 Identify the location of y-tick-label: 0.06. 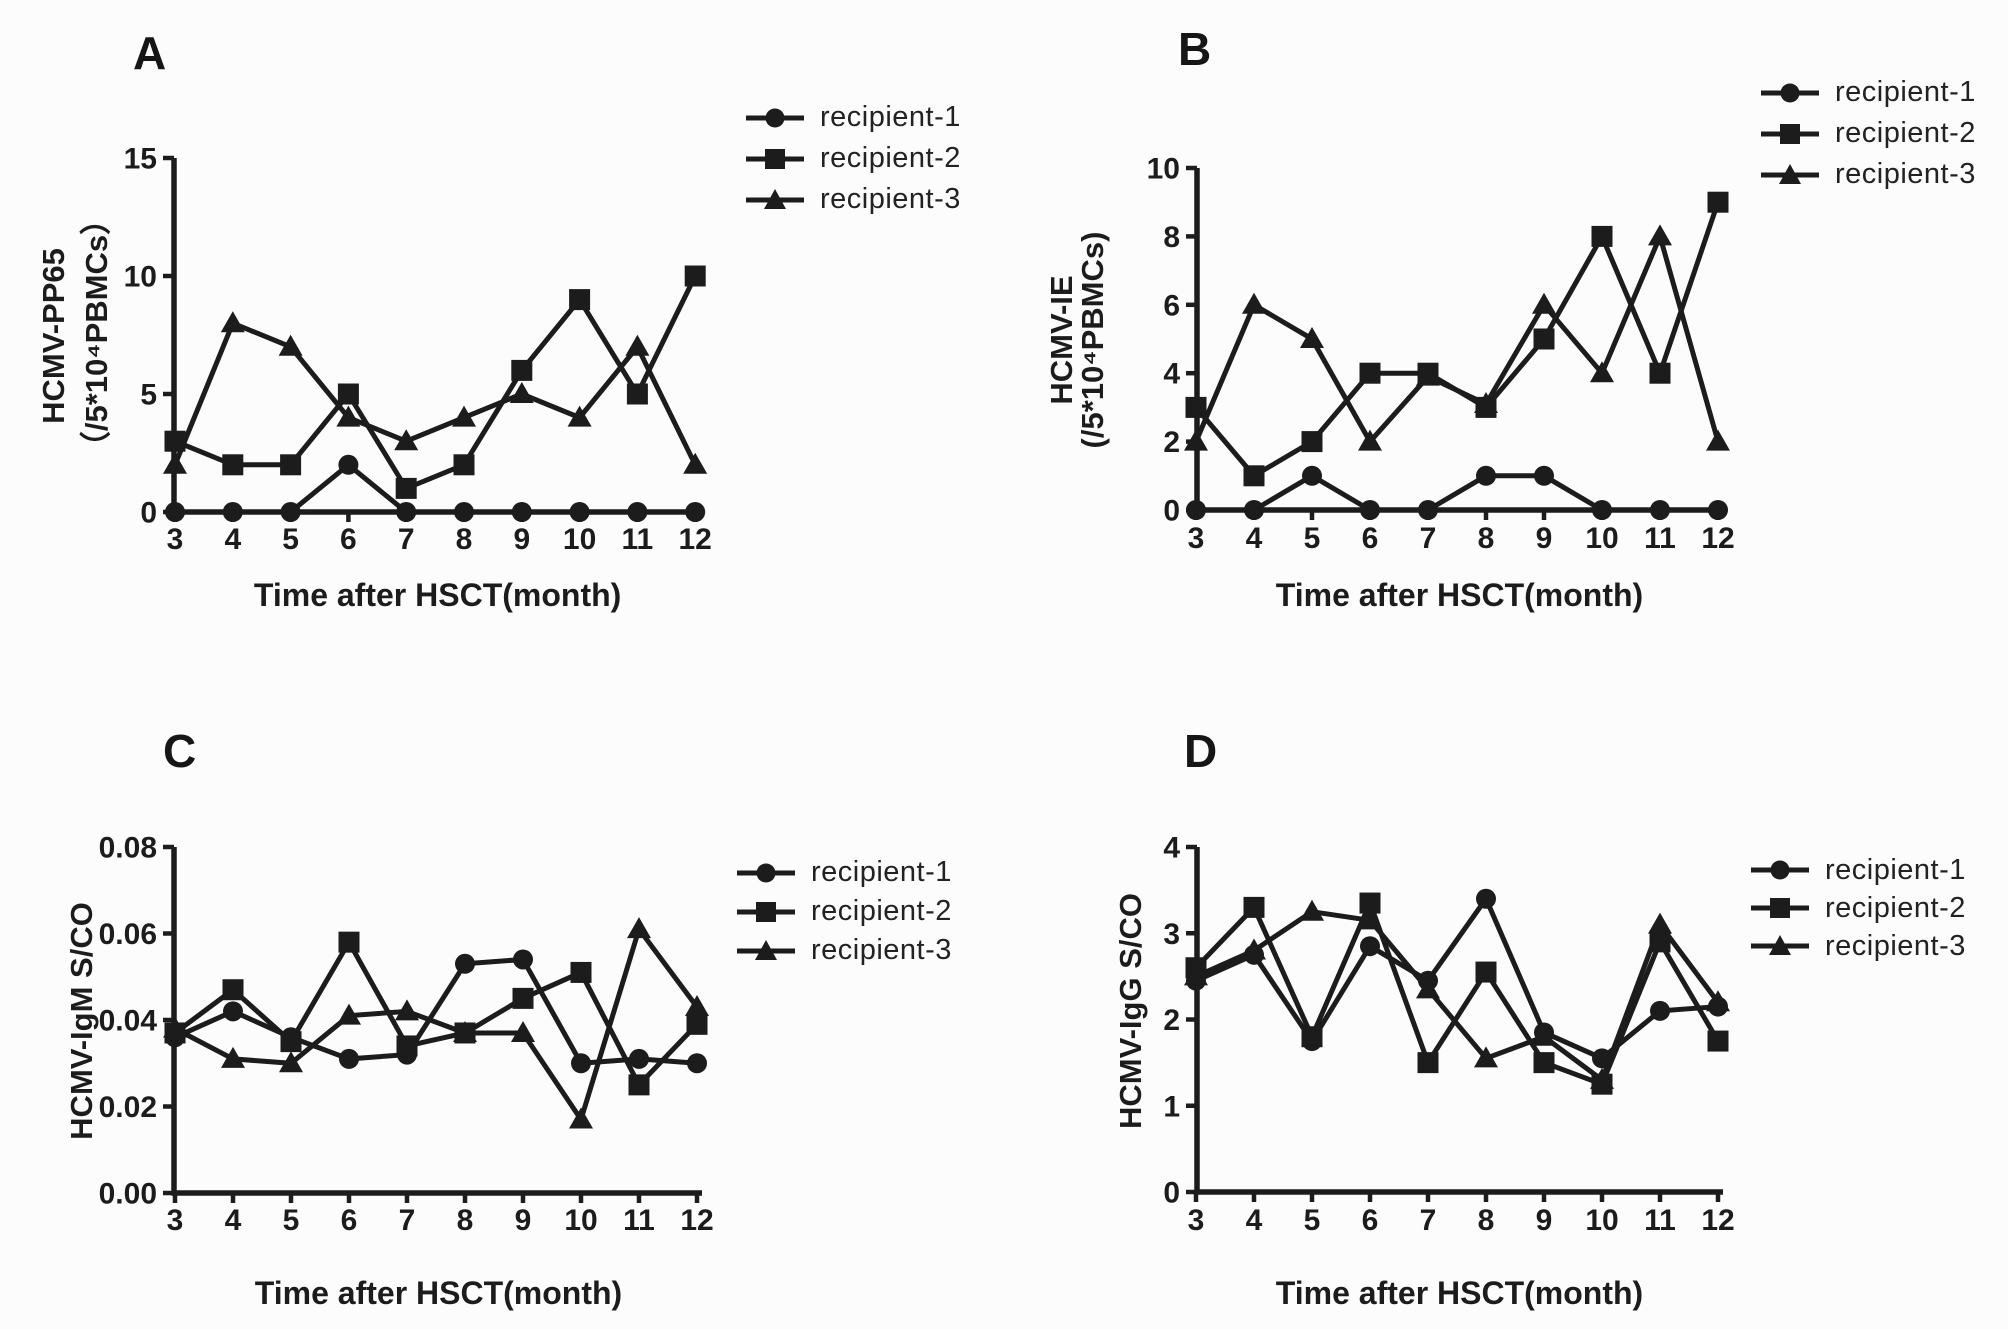
(128, 934).